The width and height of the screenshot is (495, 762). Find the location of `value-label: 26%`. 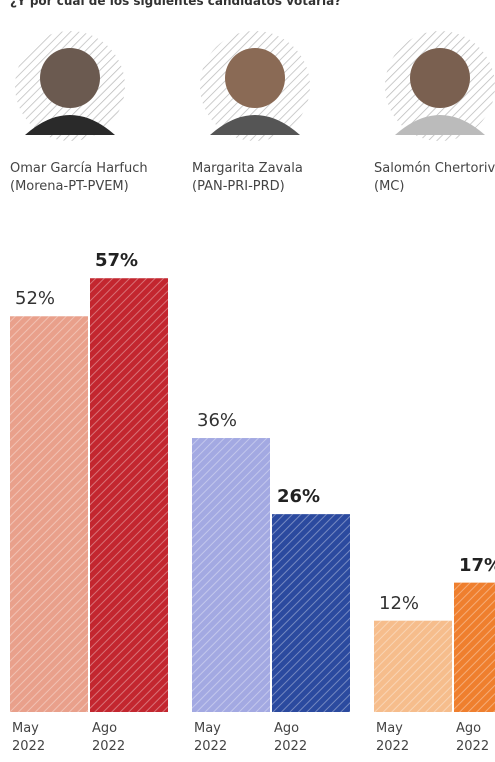

value-label: 26% is located at coordinates (299, 497).